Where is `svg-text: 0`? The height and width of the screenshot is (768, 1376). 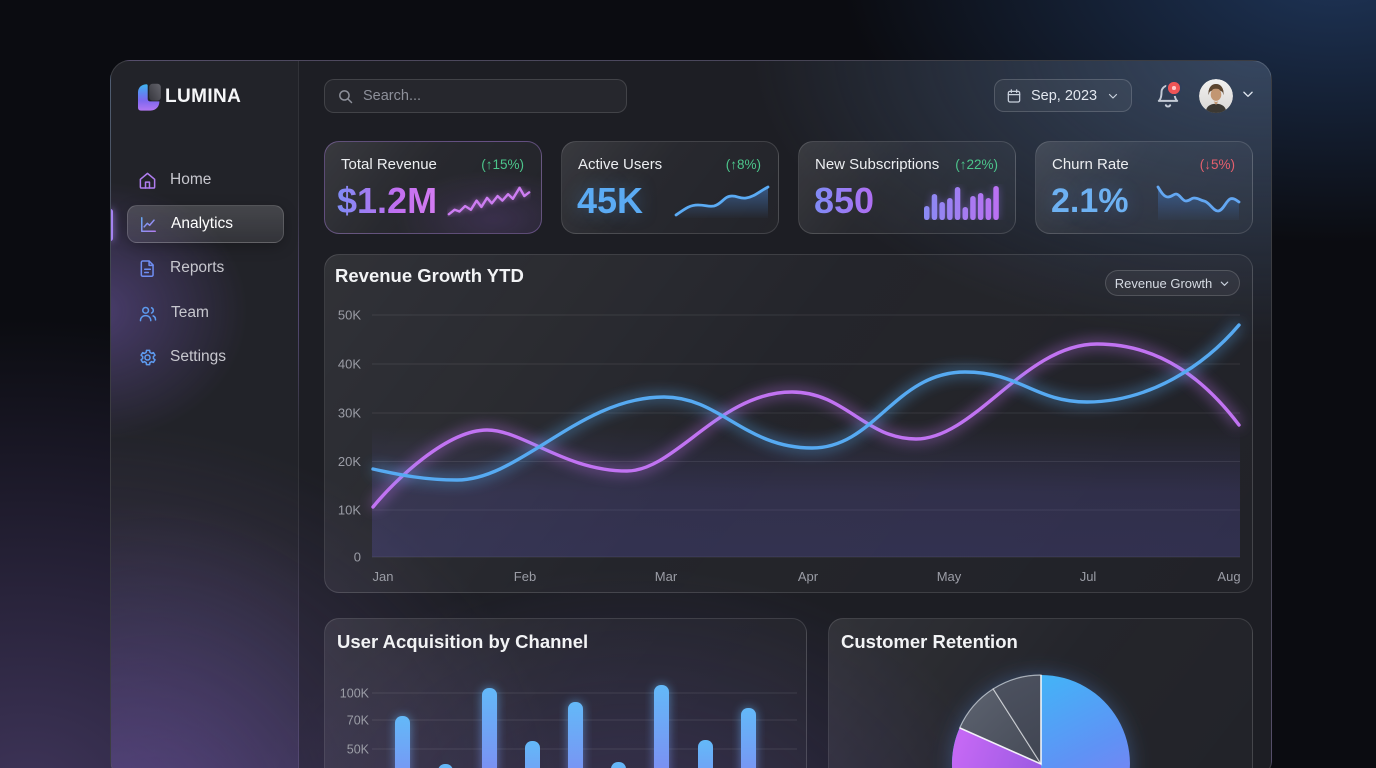 svg-text: 0 is located at coordinates (357, 557).